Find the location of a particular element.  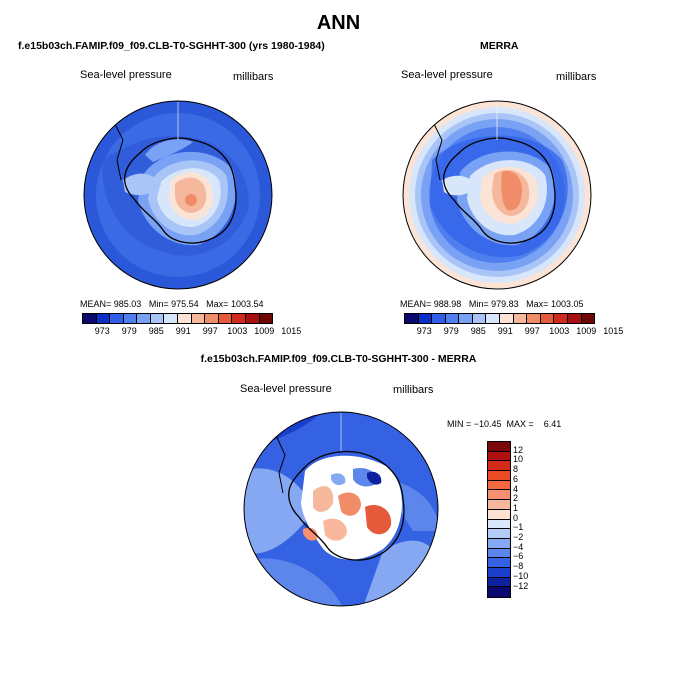

colorbar-tick-label: −12 is located at coordinates (521, 585).